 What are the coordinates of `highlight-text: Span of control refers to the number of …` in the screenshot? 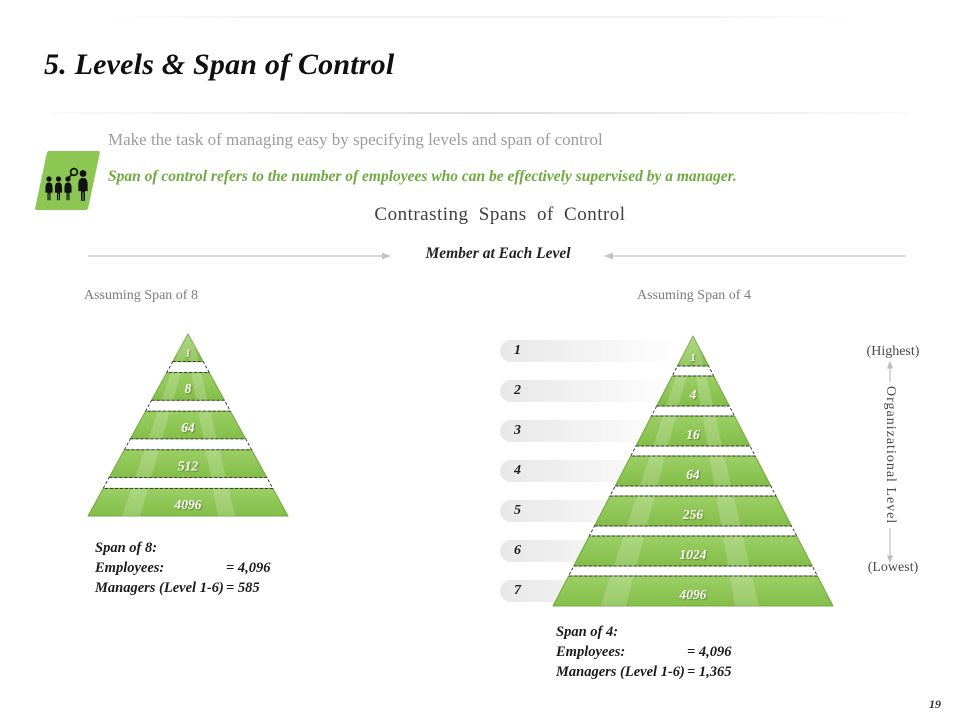 It's located at (422, 176).